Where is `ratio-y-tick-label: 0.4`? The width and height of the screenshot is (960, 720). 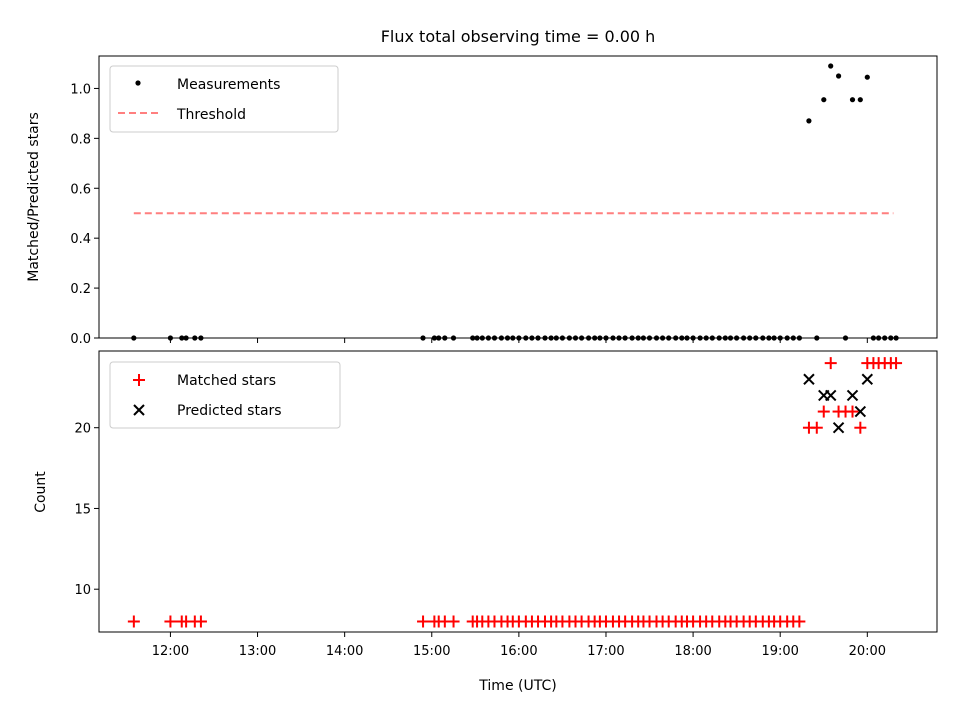
ratio-y-tick-label: 0.4 is located at coordinates (80, 239).